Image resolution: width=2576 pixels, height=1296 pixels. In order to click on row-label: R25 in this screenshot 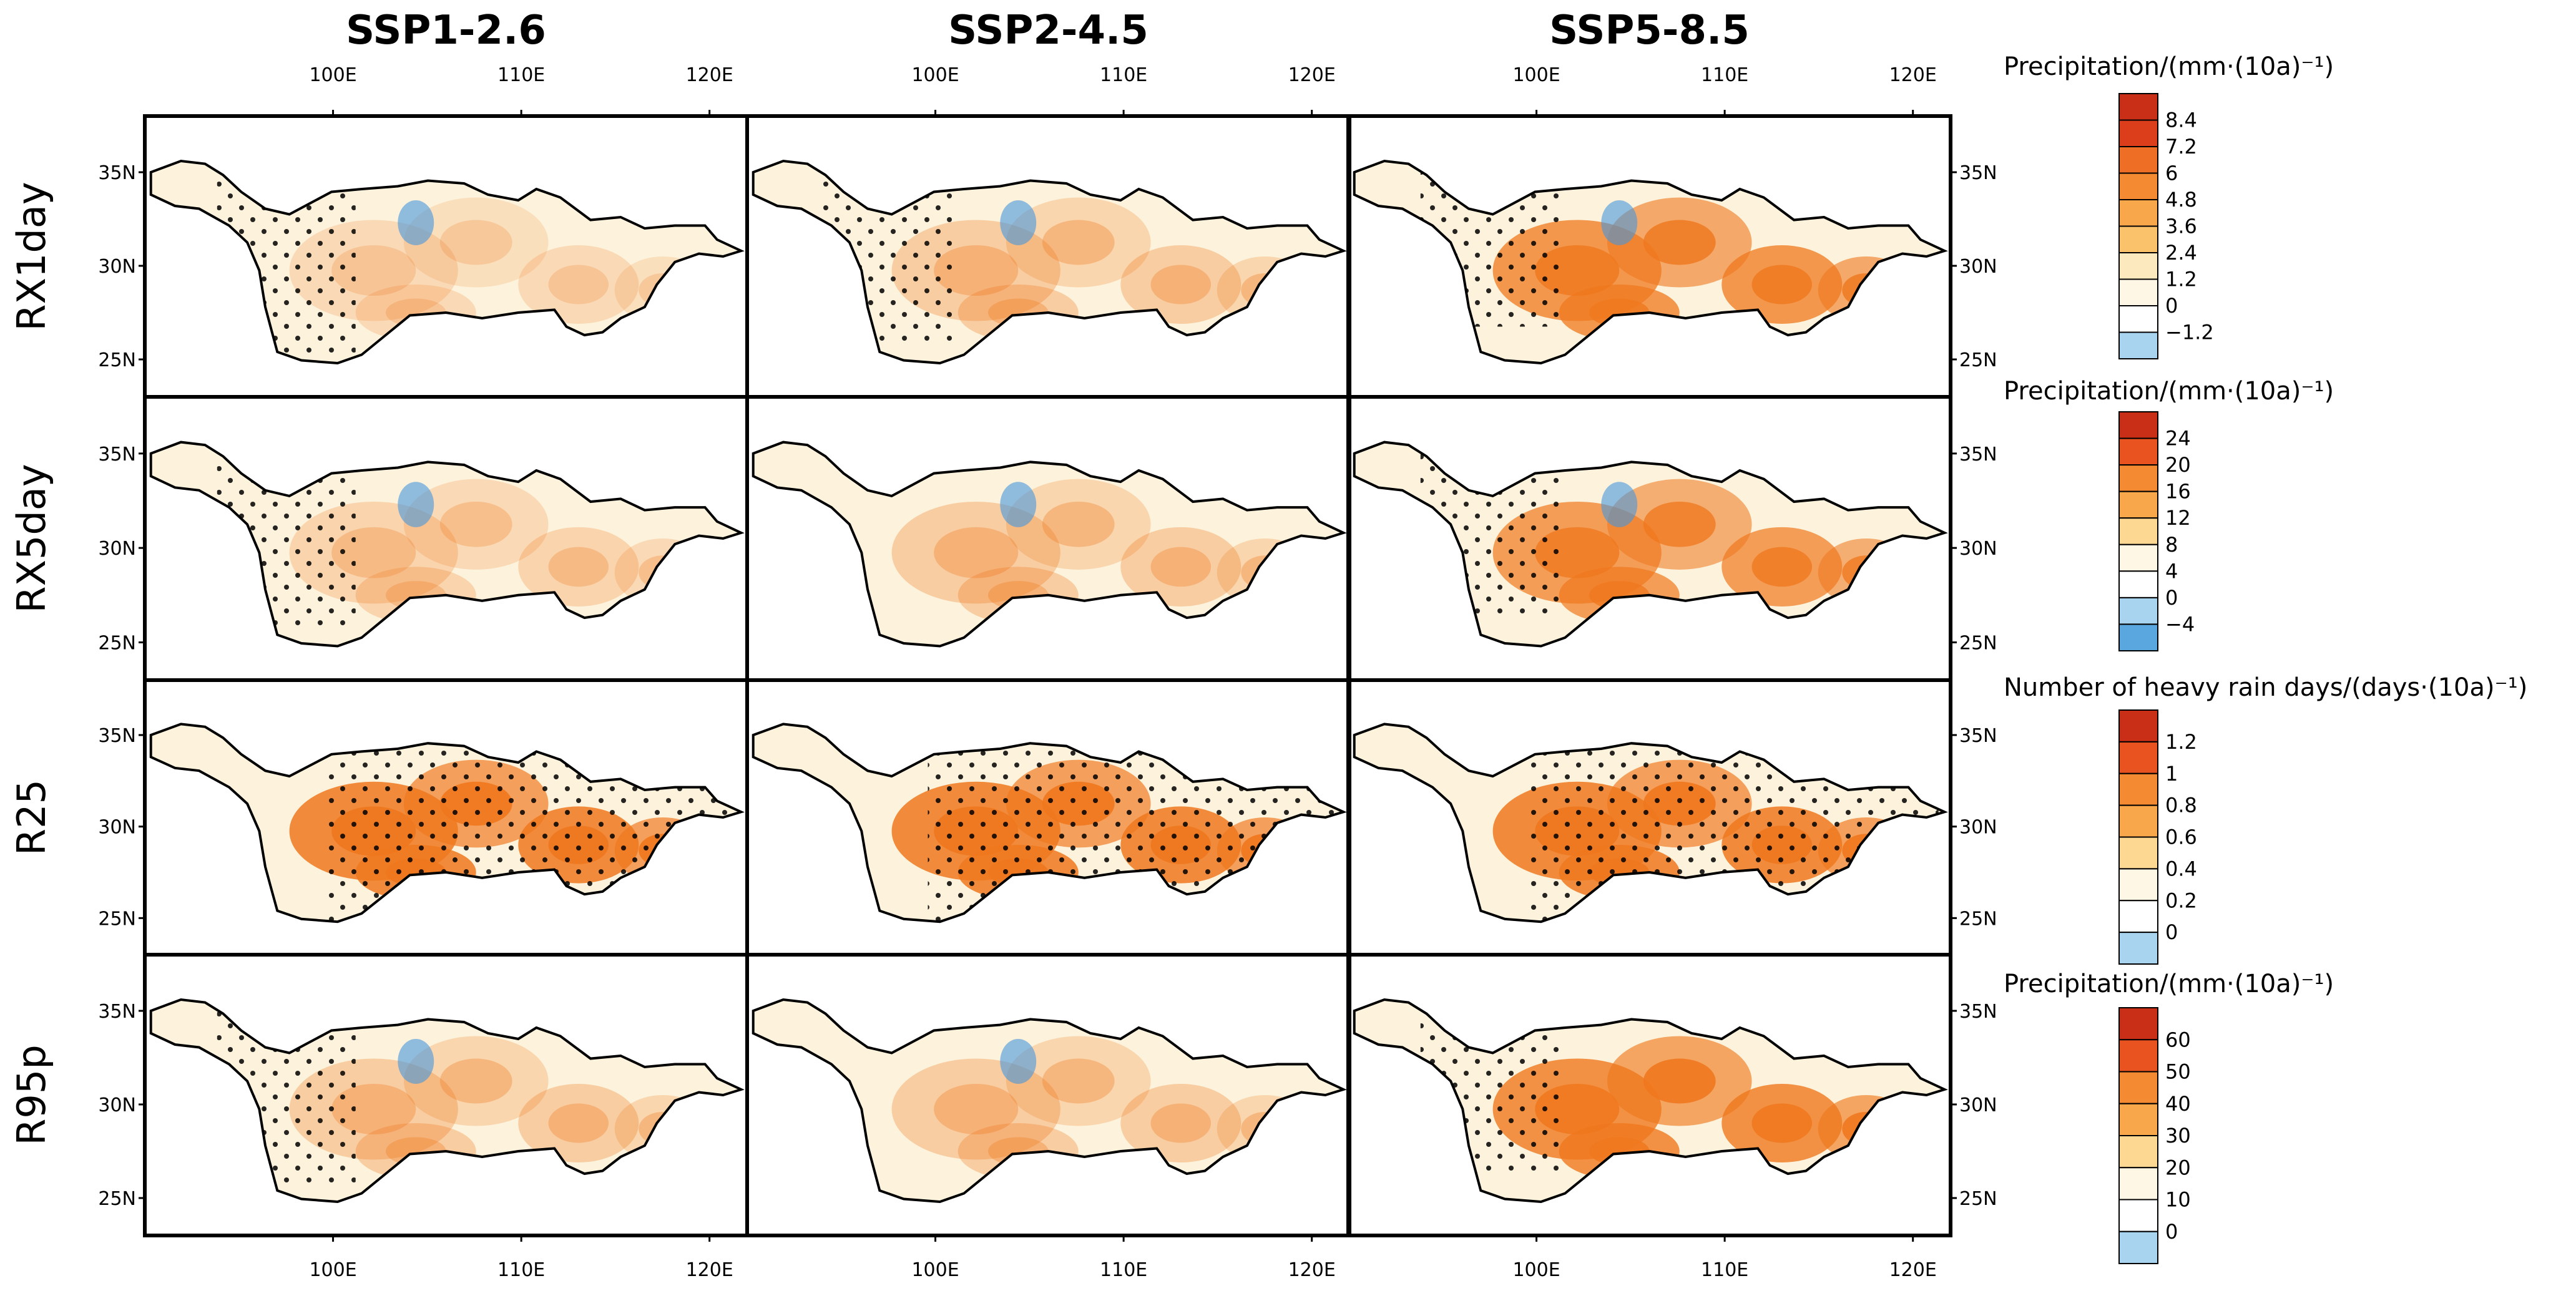, I will do `click(31, 817)`.